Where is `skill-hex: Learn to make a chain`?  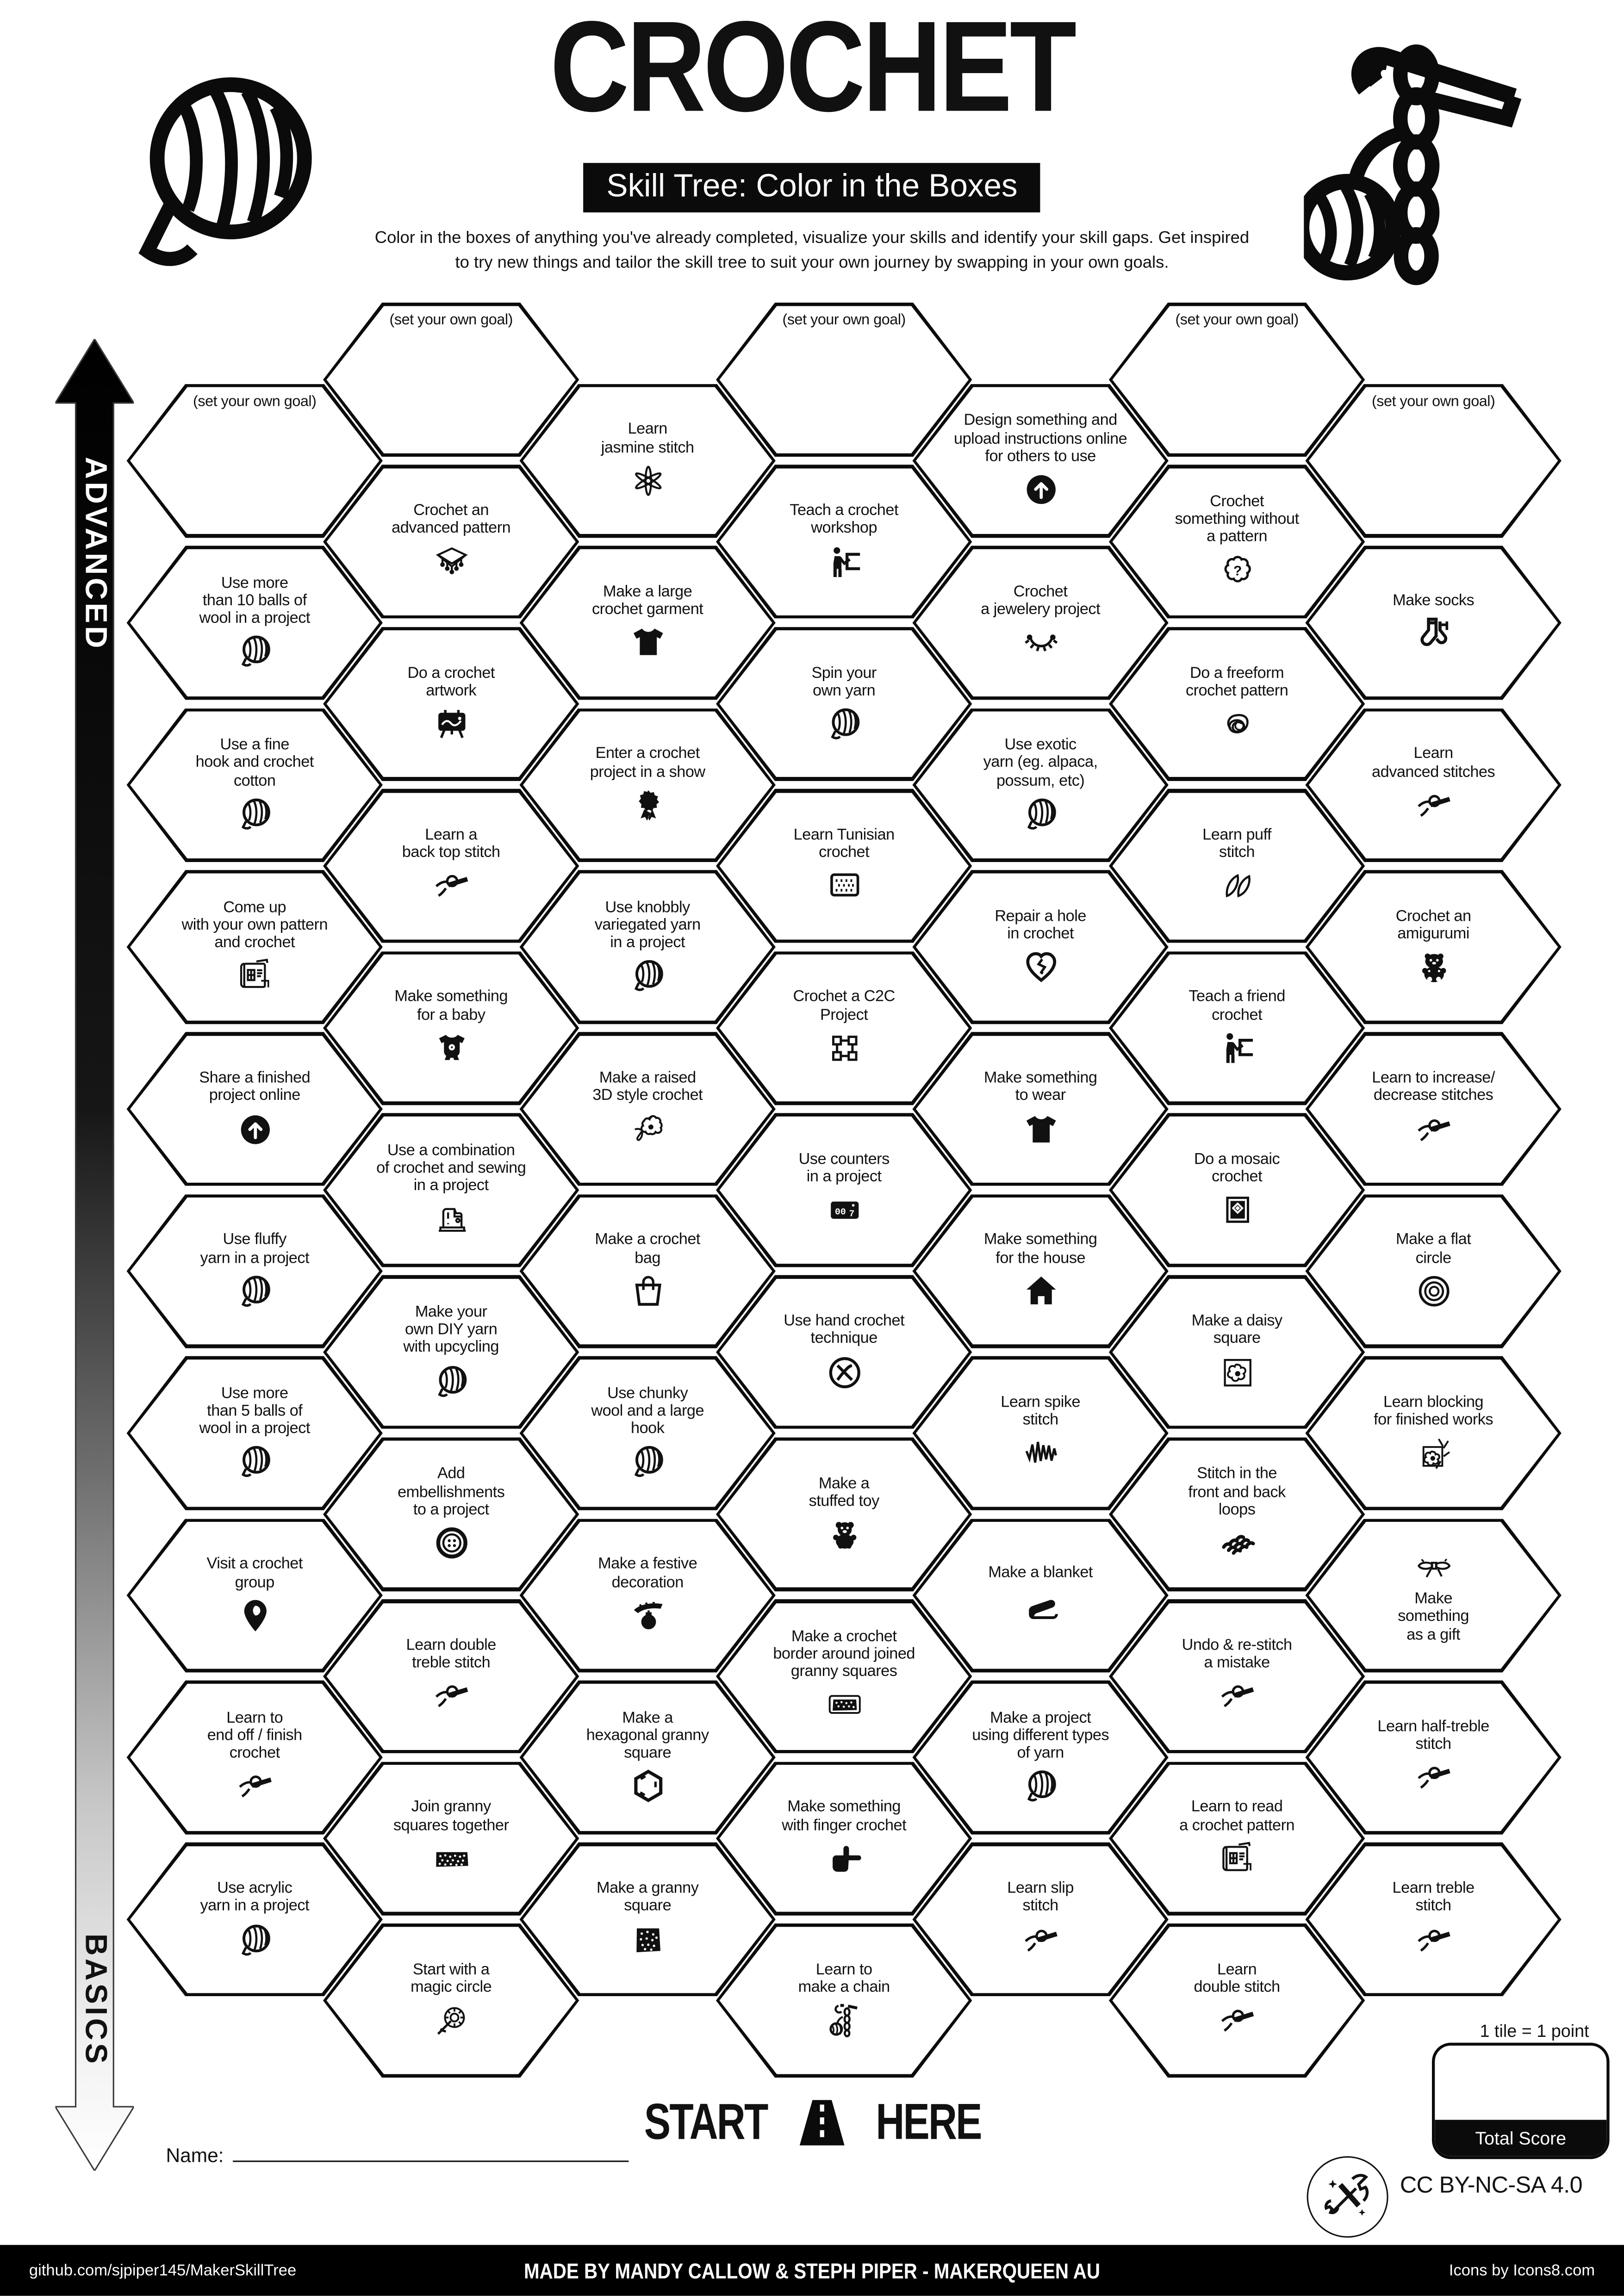 skill-hex: Learn to make a chain is located at coordinates (844, 2001).